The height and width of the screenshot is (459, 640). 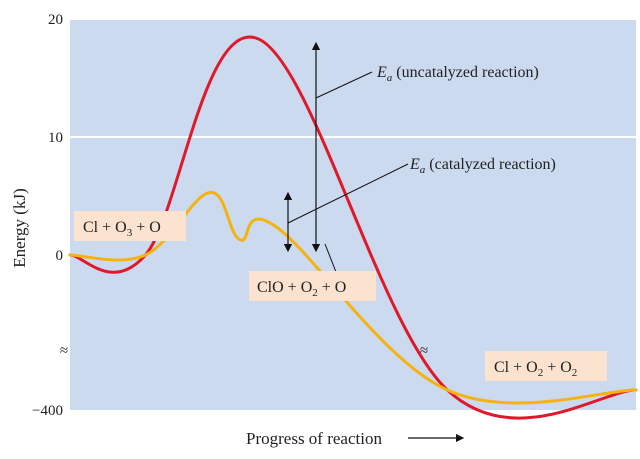 What do you see at coordinates (122, 229) in the screenshot?
I see `reactants-label: Cl + O3 + O` at bounding box center [122, 229].